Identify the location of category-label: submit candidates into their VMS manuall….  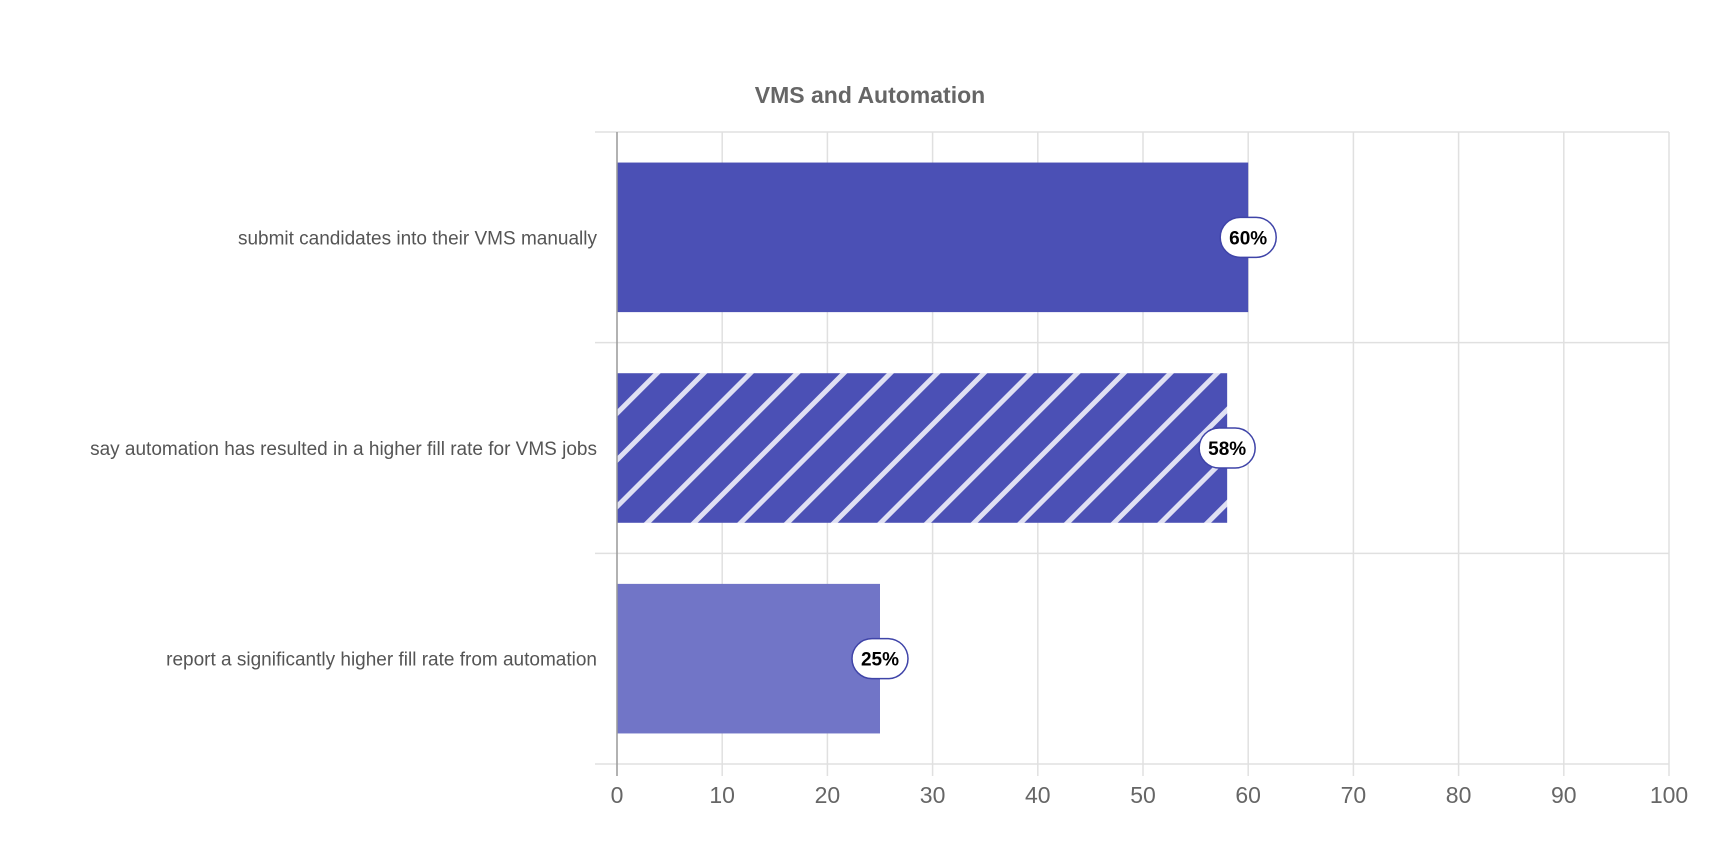
(418, 238).